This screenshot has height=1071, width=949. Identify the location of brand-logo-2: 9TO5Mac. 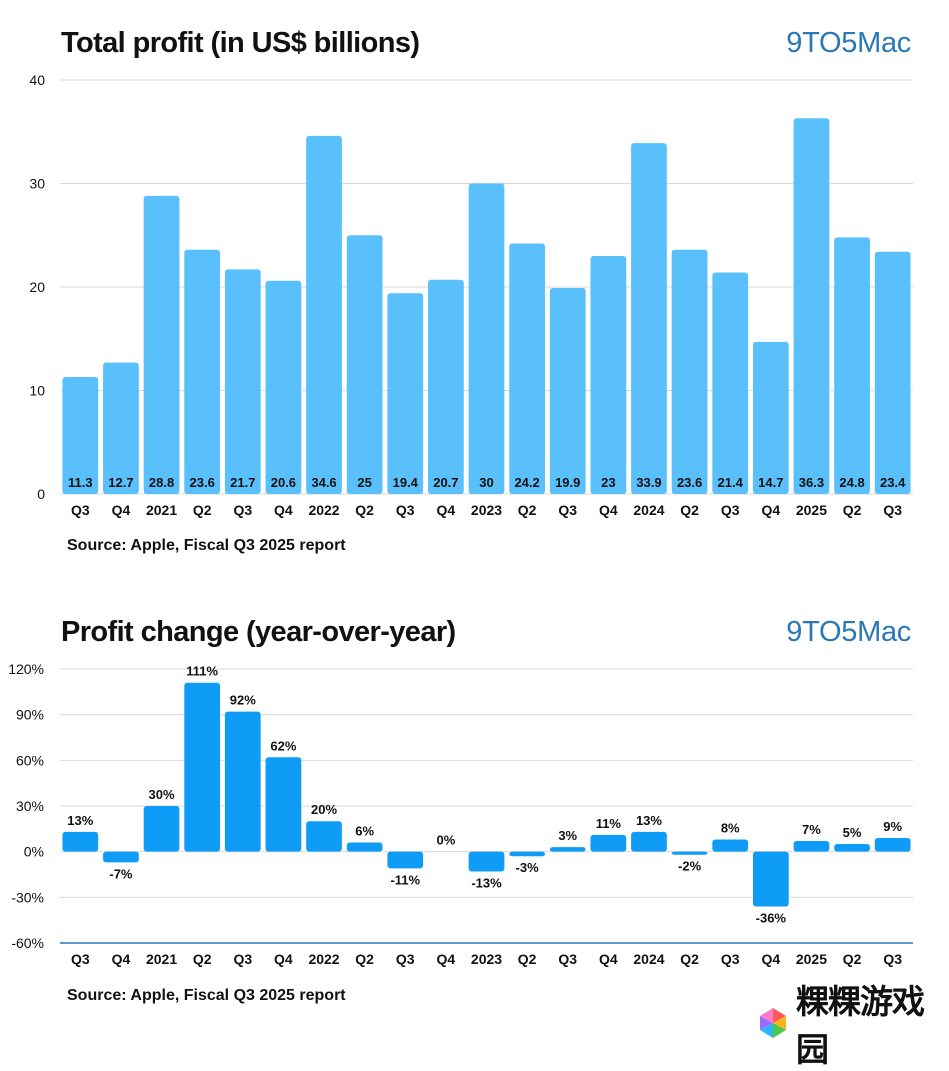
(848, 632).